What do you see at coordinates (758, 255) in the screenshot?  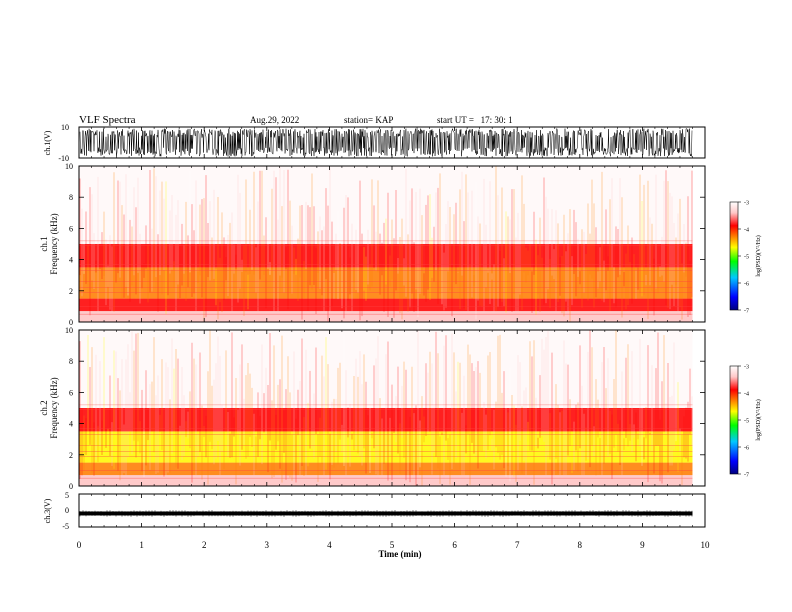 I see `ch1-colorbar-label: log(PSD)(V²/Hz)` at bounding box center [758, 255].